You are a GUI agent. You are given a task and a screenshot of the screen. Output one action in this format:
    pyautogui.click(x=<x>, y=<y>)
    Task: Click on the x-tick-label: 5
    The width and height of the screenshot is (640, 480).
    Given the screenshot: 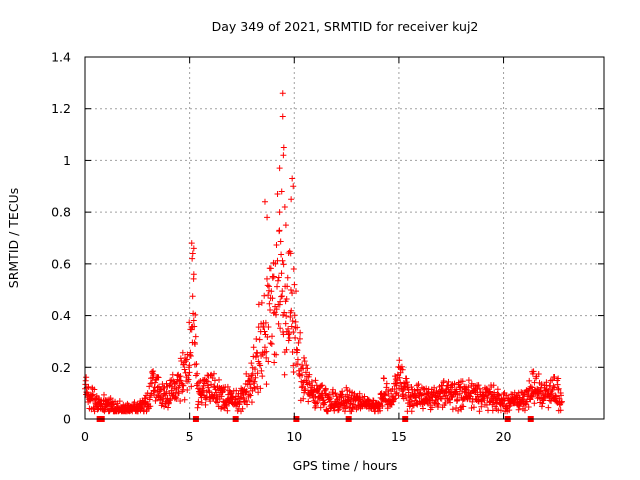 What is the action you would take?
    pyautogui.click(x=190, y=436)
    